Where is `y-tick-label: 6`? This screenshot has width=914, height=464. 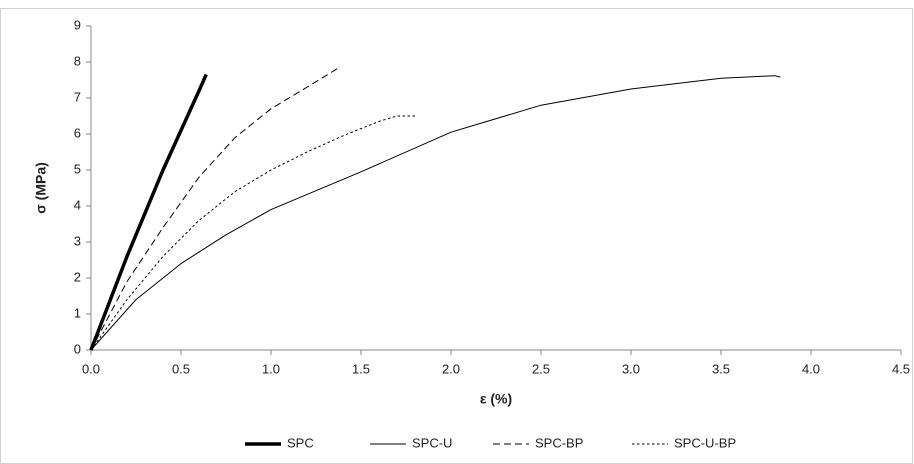
y-tick-label: 6 is located at coordinates (77, 132).